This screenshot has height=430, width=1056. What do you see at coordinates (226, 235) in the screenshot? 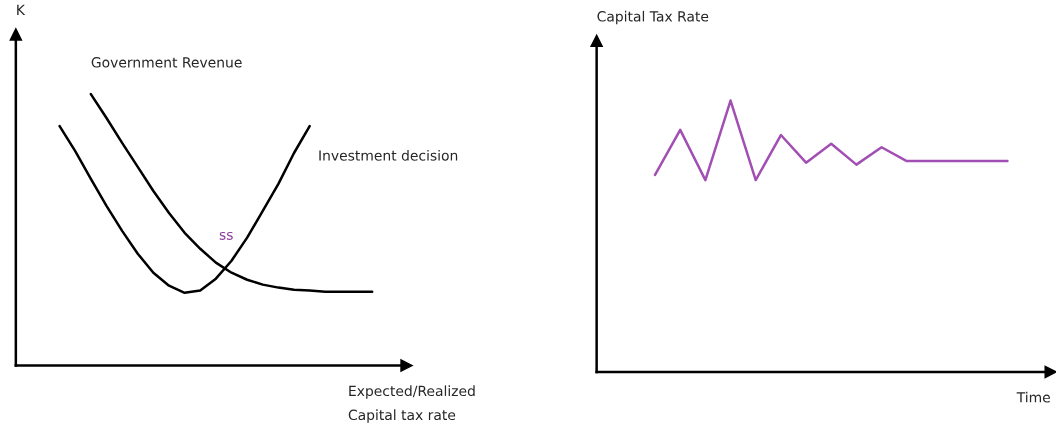
I see `annotation: ss` at bounding box center [226, 235].